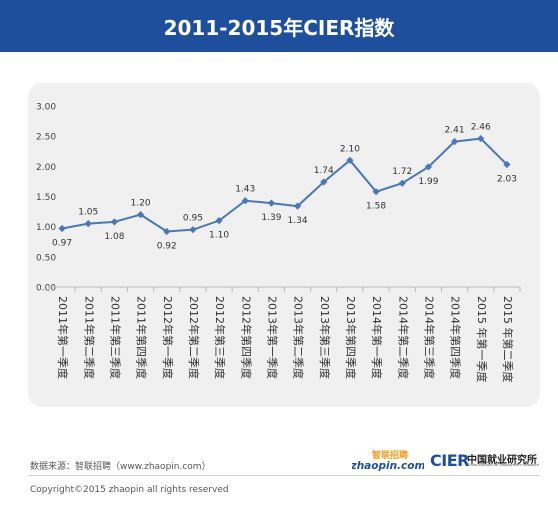  What do you see at coordinates (141, 204) in the screenshot?
I see `data-label: 1.20` at bounding box center [141, 204].